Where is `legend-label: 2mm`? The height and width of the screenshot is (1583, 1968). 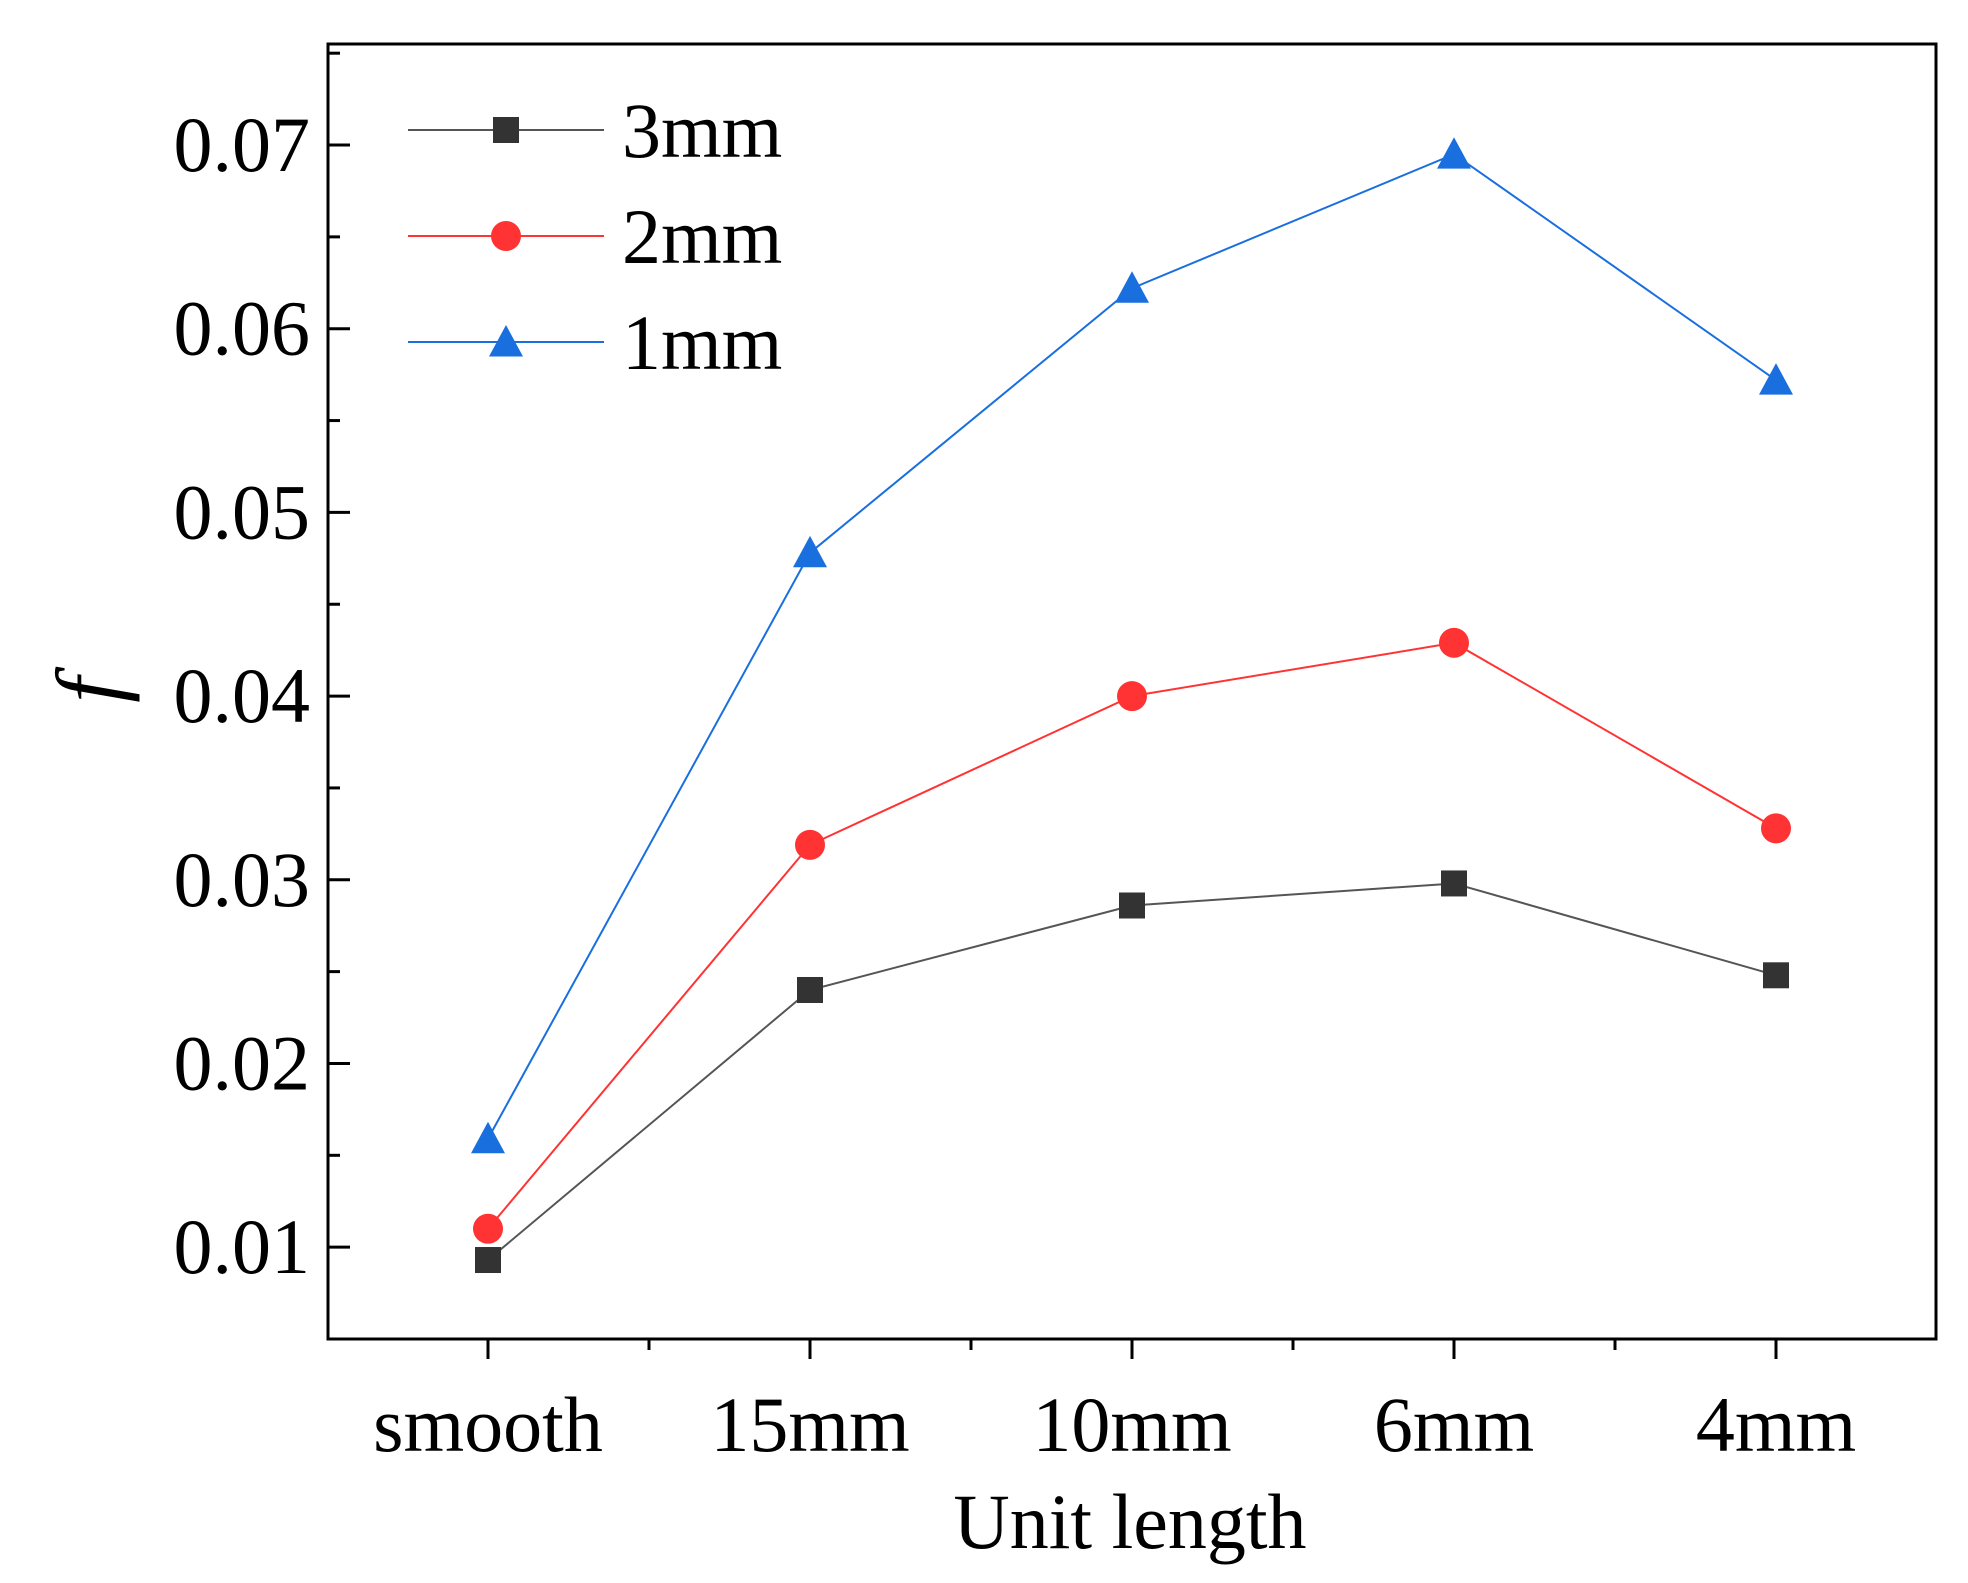
legend-label: 2mm is located at coordinates (702, 236).